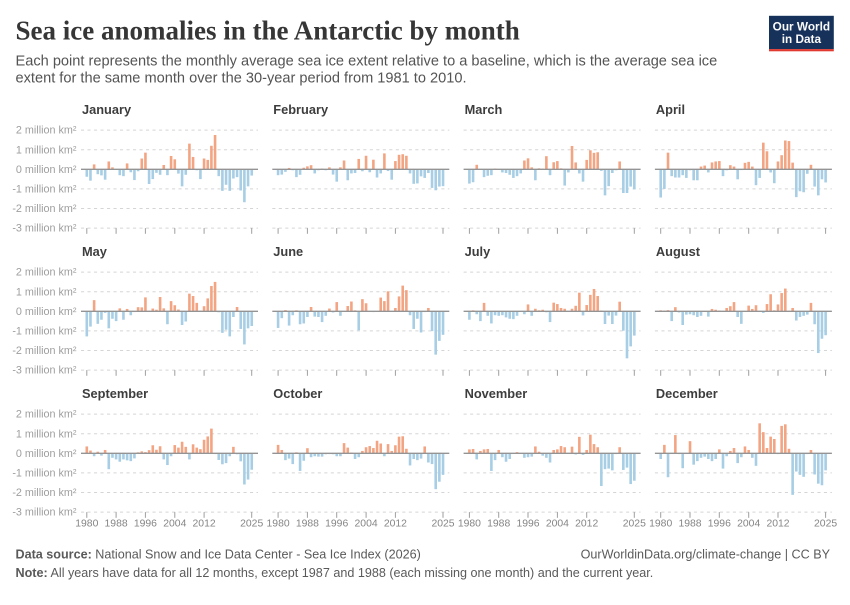  Describe the element at coordinates (484, 109) in the screenshot. I see `svg-text: March` at that location.